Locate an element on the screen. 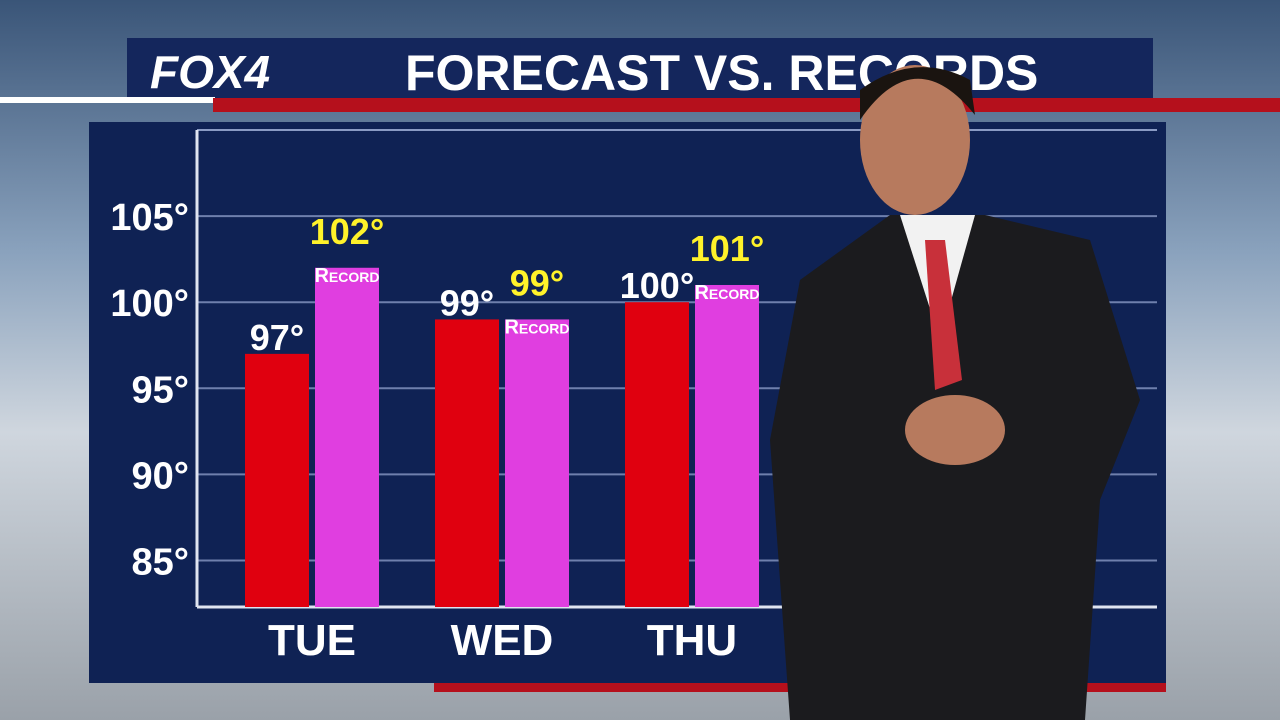 Image resolution: width=1280 pixels, height=725 pixels. header-bar is located at coordinates (640, 68).